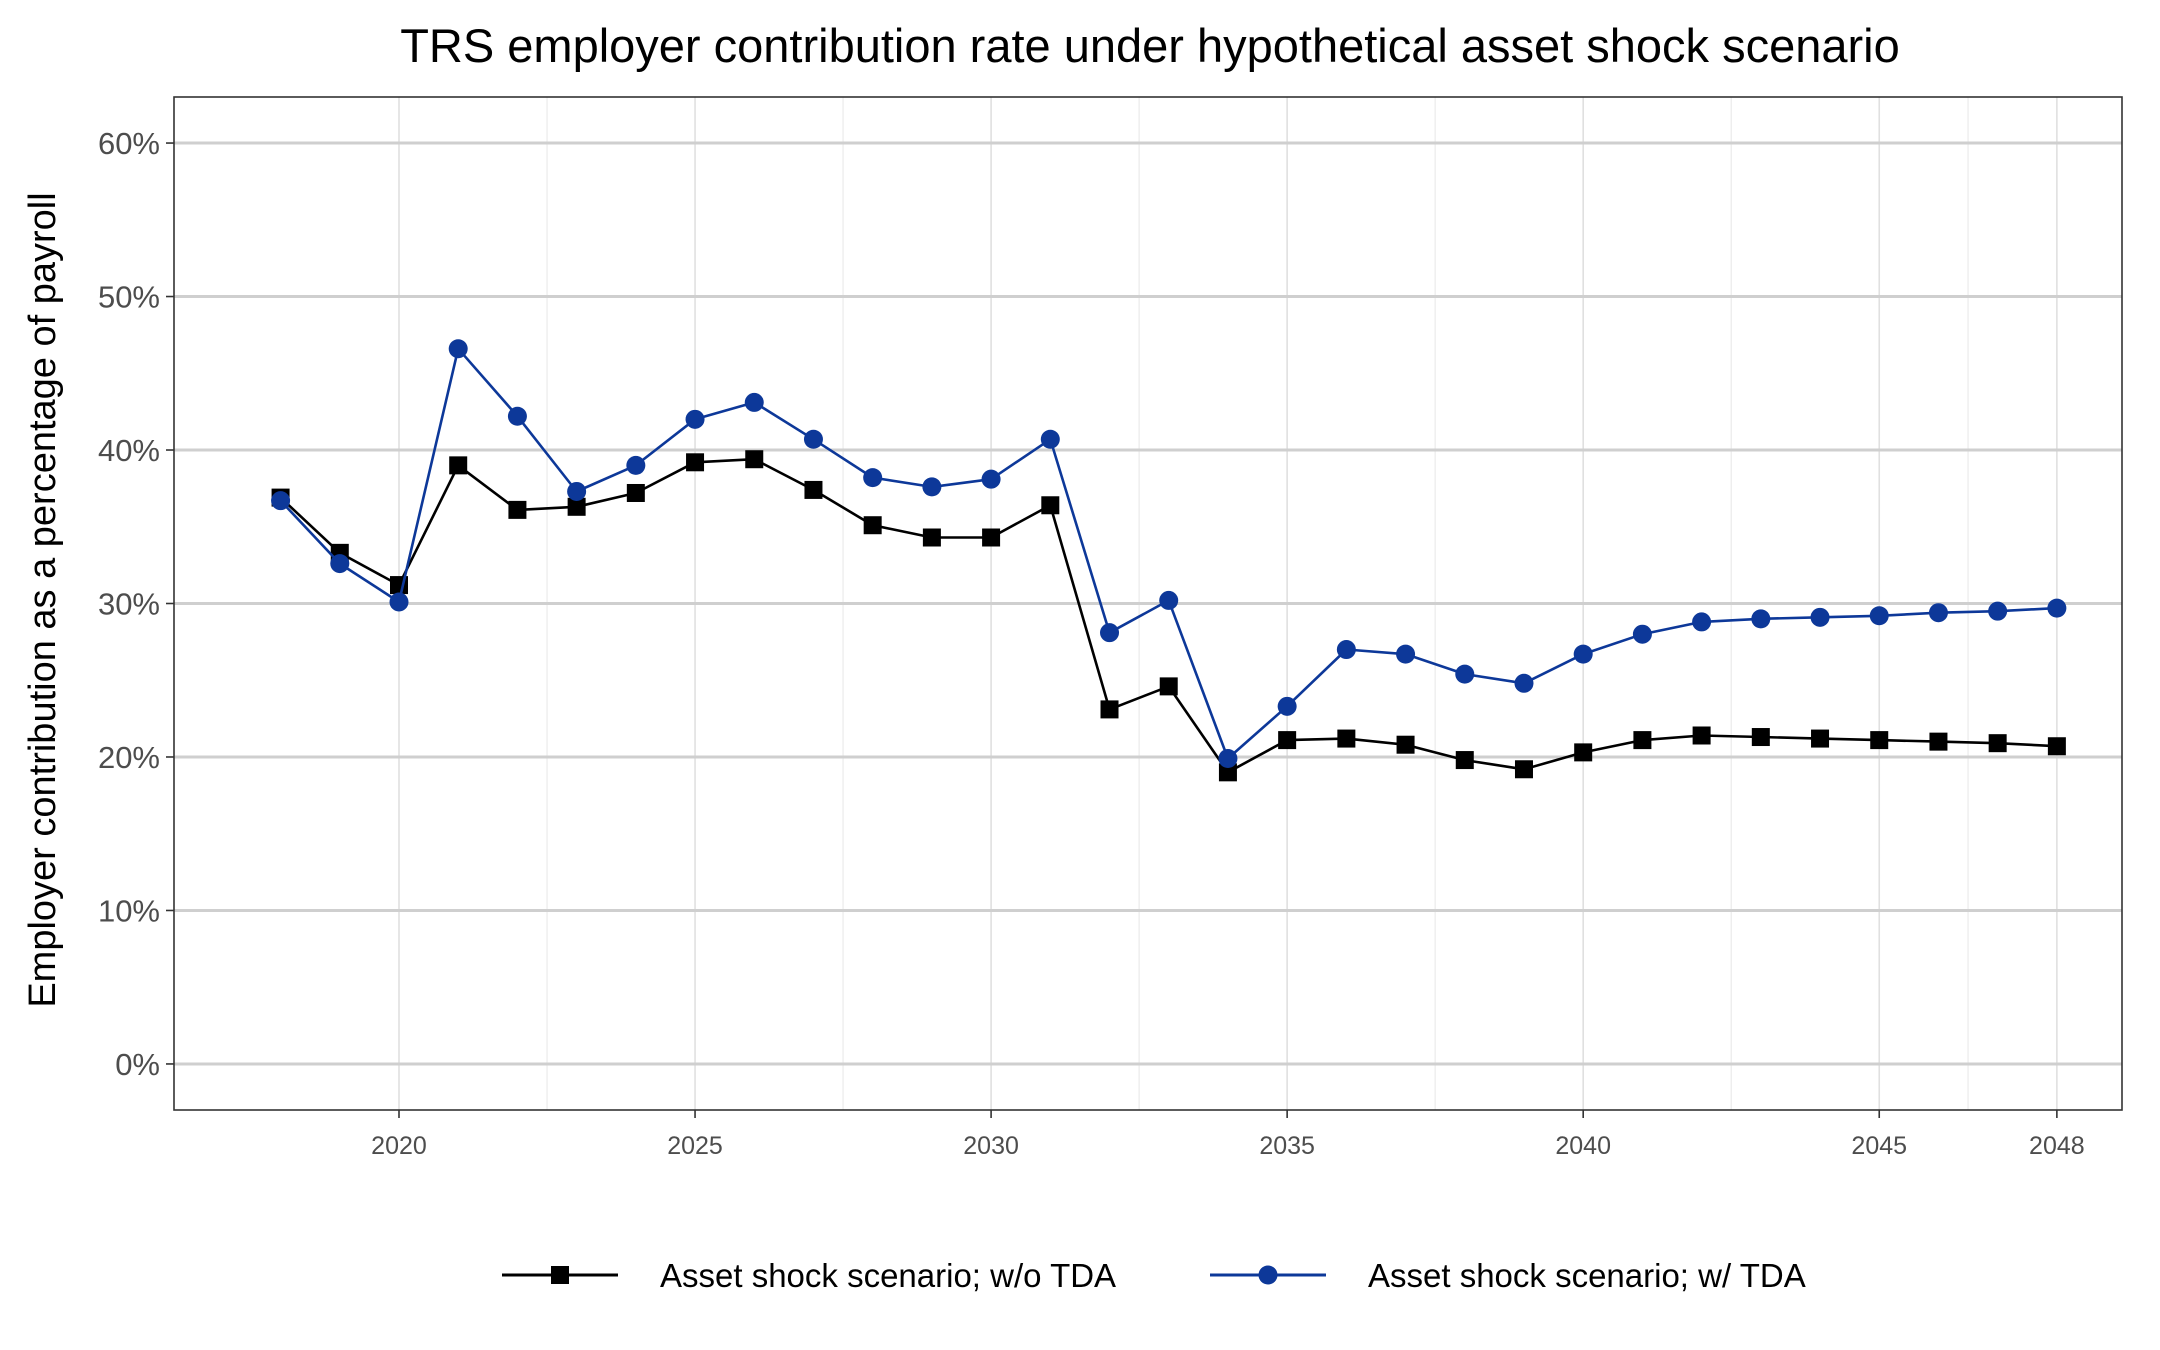 This screenshot has height=1350, width=2160. Describe the element at coordinates (2057, 1146) in the screenshot. I see `x-tick-label: 2048` at that location.